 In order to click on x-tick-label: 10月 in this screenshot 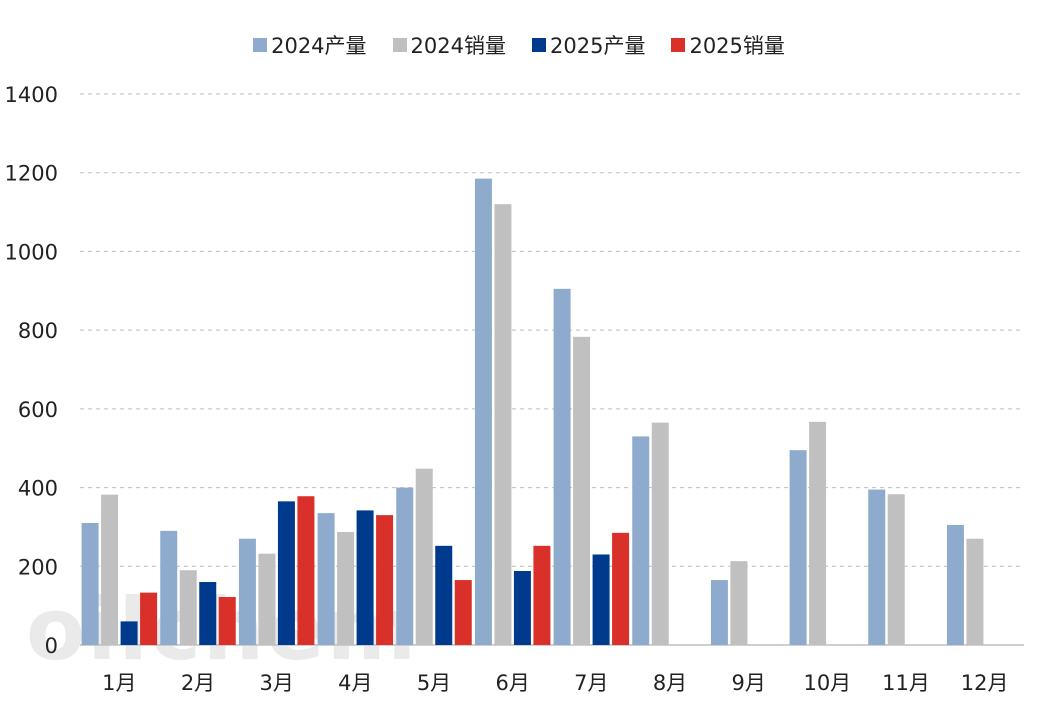, I will do `click(827, 683)`.